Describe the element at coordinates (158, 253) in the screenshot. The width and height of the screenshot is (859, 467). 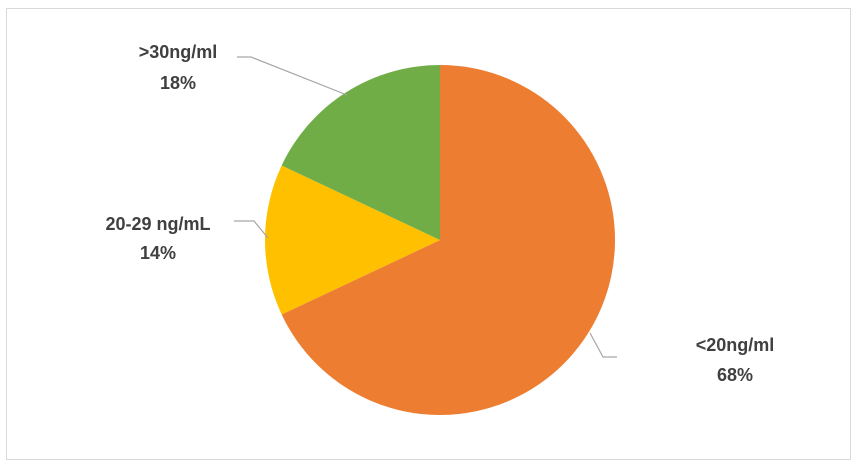
I see `slice-value-20-29: 14%` at that location.